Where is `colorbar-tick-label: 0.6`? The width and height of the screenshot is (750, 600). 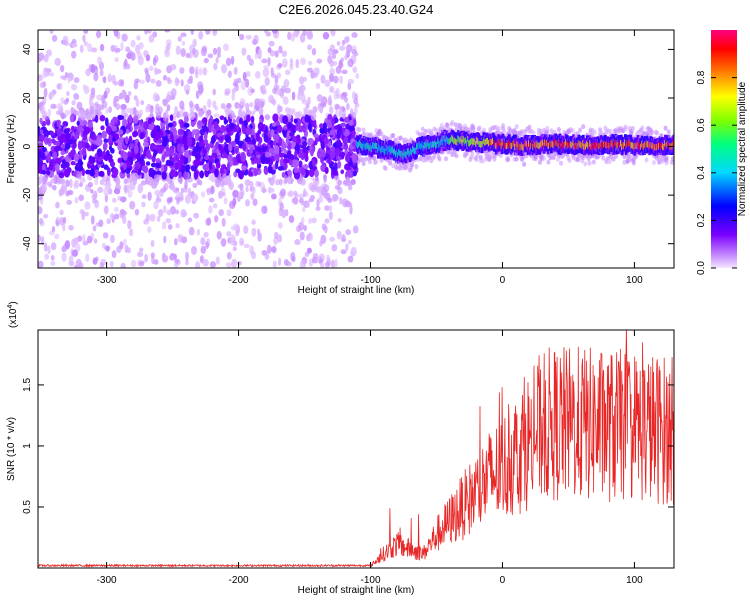
colorbar-tick-label: 0.6 is located at coordinates (701, 125).